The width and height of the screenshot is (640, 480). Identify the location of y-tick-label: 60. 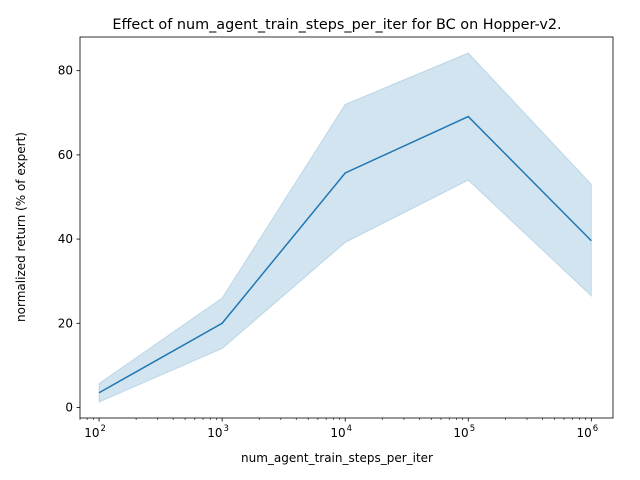
(65, 155).